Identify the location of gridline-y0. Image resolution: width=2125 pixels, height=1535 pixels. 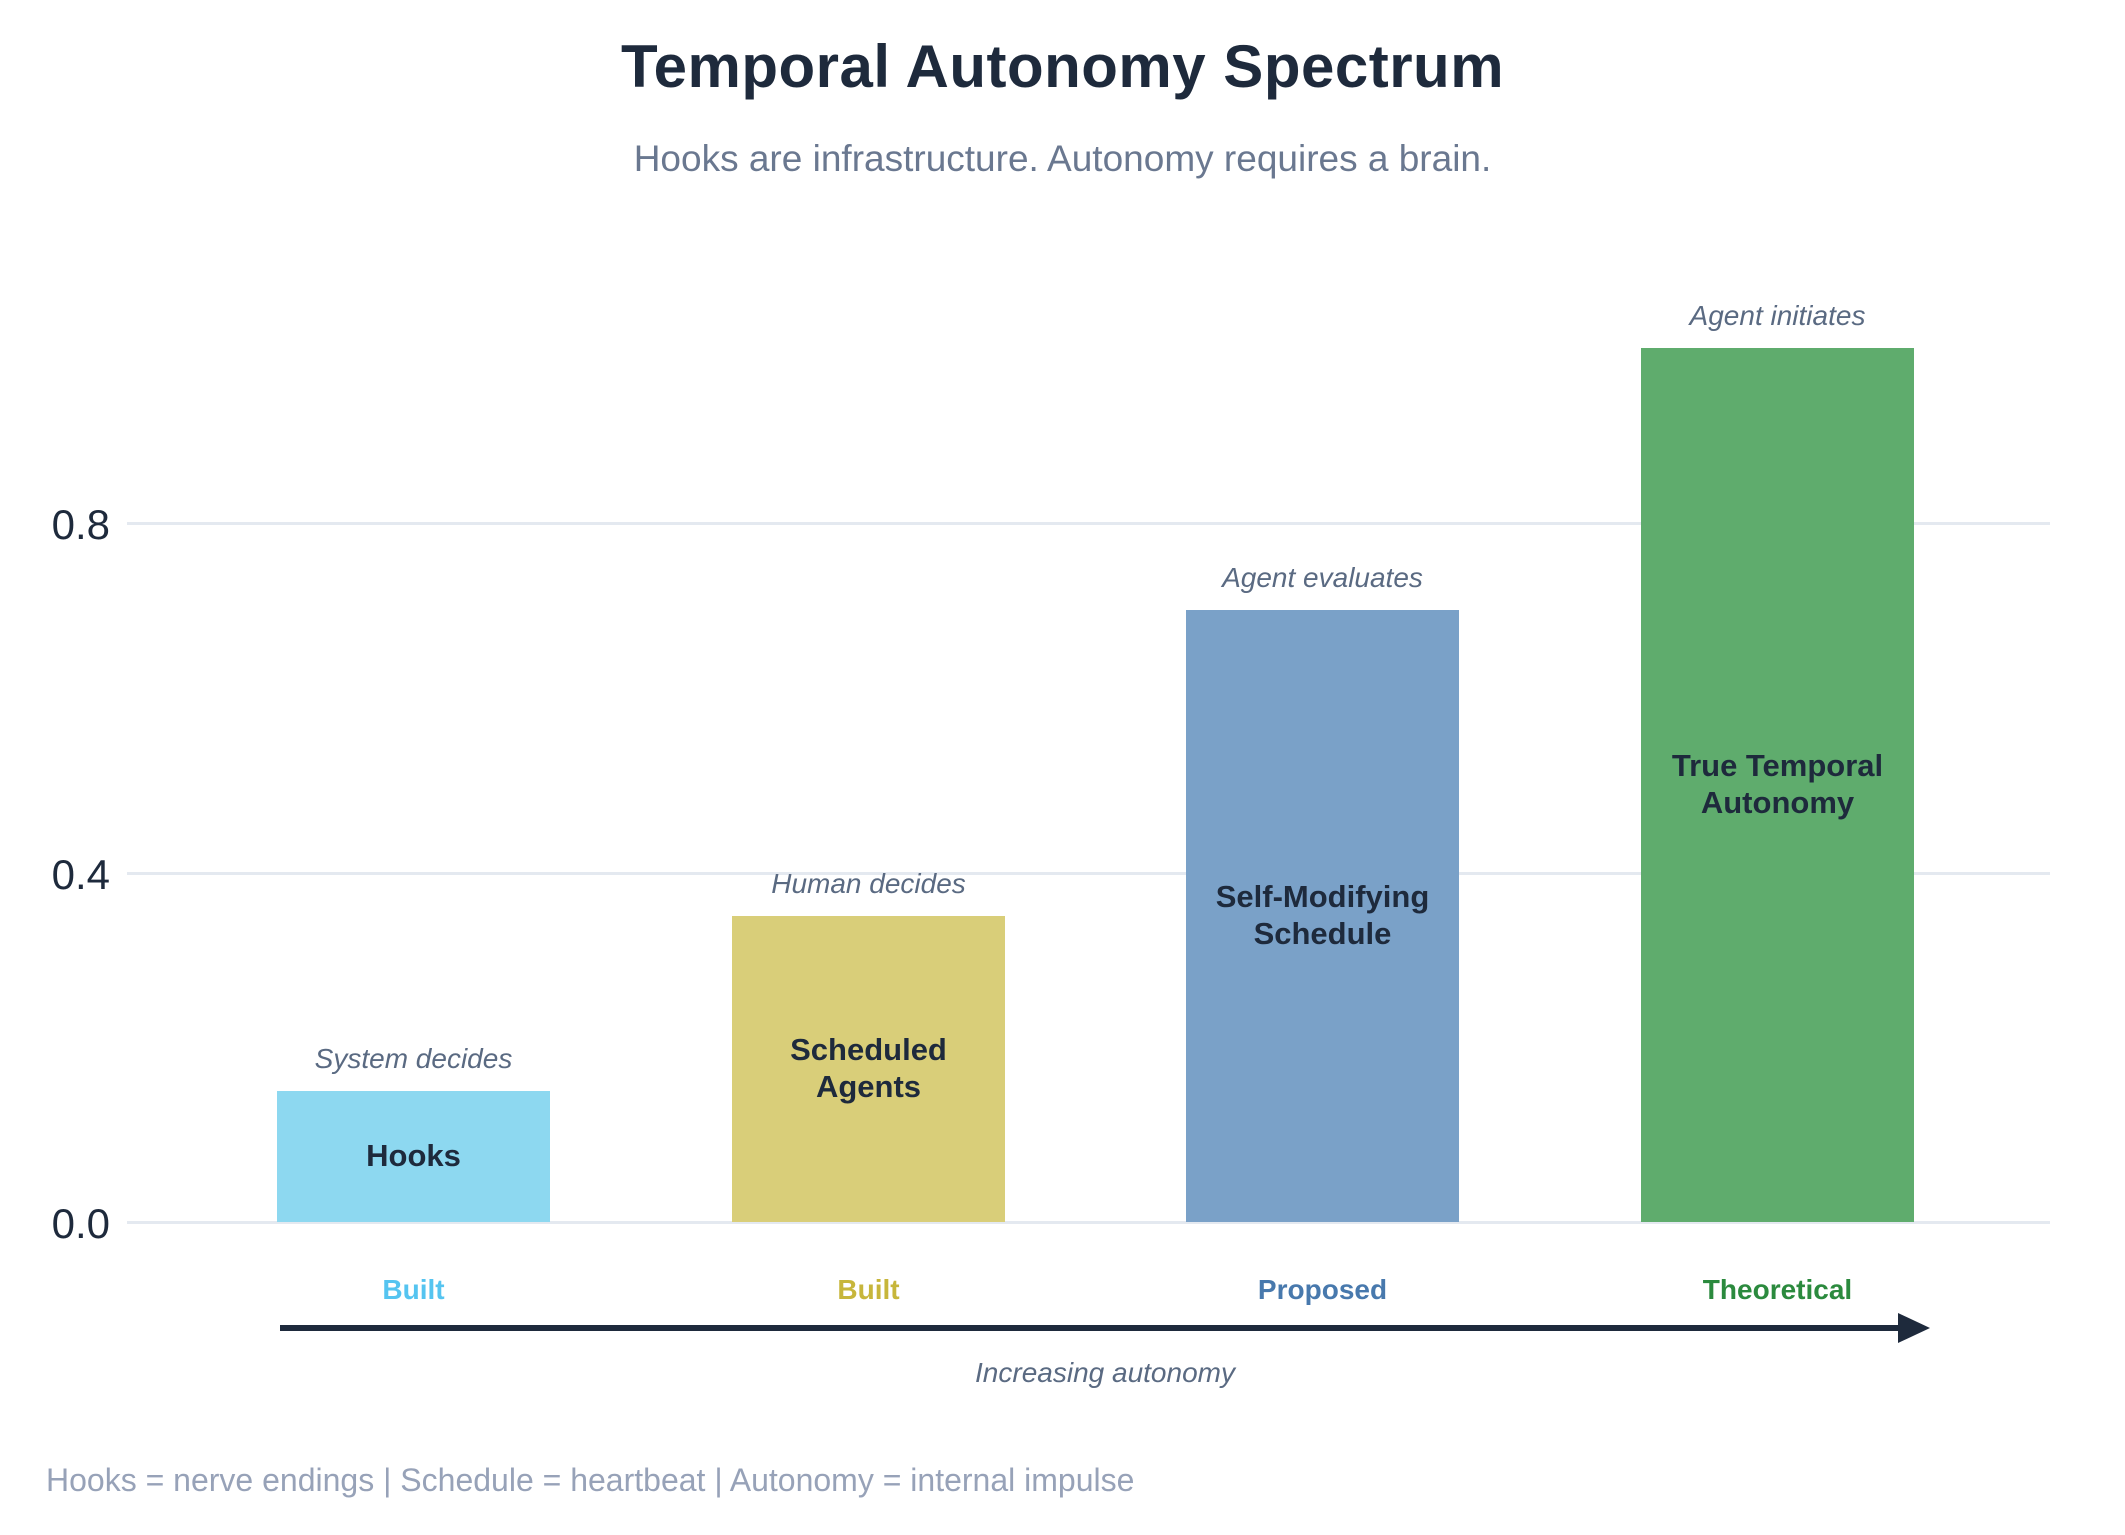
(1088, 1222).